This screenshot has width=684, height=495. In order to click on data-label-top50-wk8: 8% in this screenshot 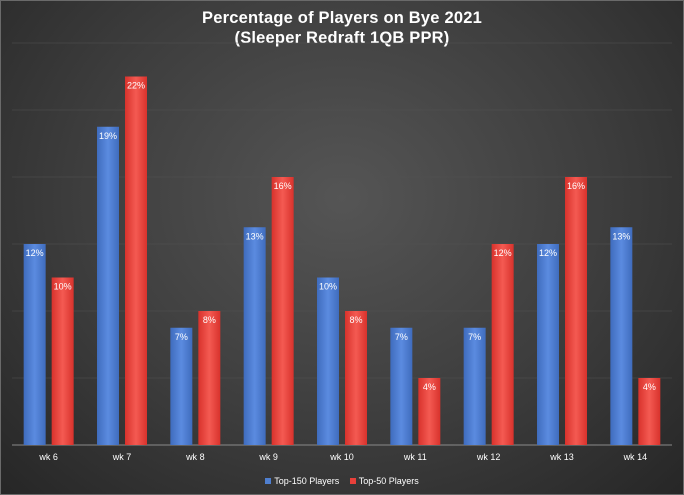, I will do `click(209, 320)`.